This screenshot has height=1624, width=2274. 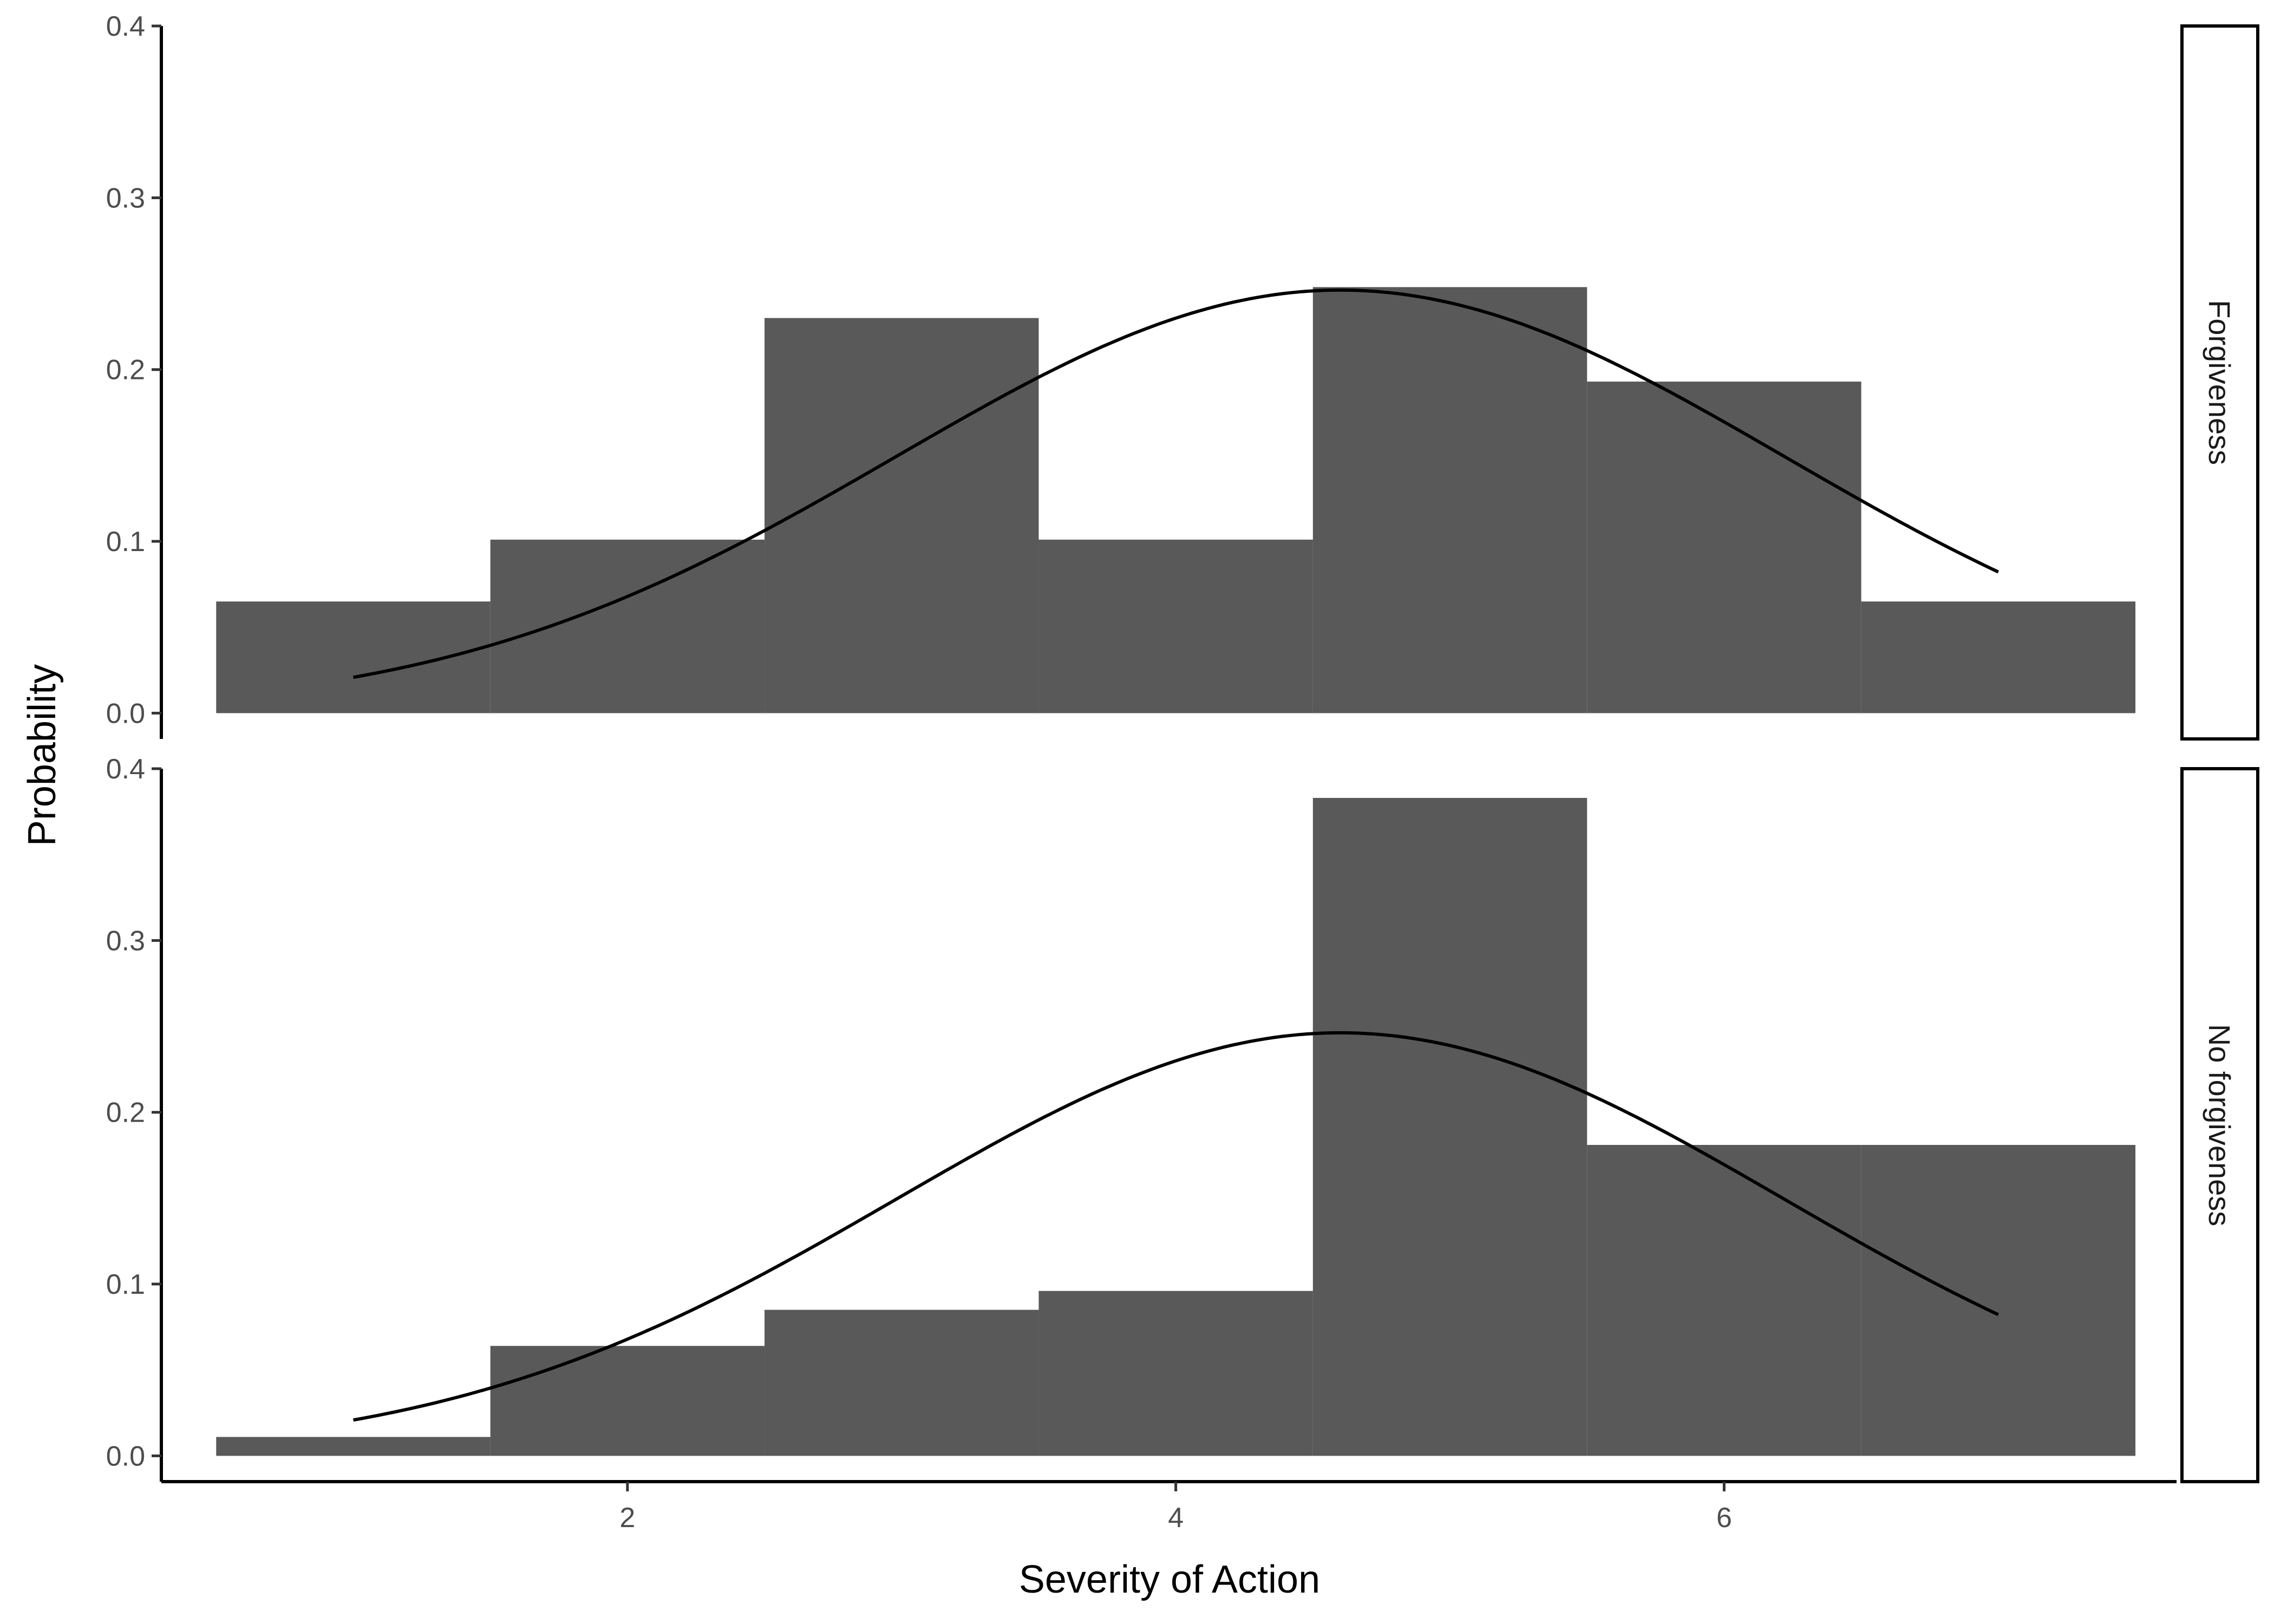 I want to click on x-axis-title: Severity of Action, so click(x=1170, y=1580).